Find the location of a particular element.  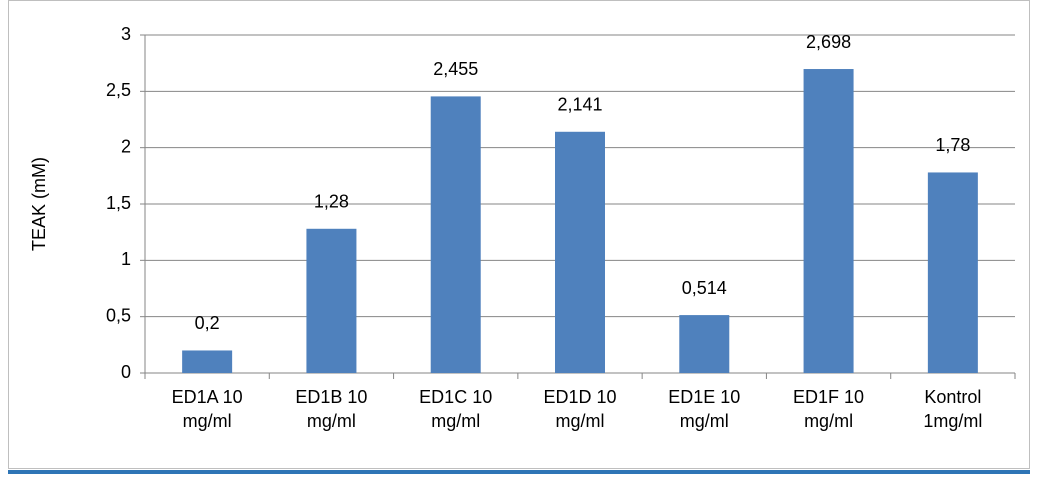

data-label: 2,141 is located at coordinates (579, 105).